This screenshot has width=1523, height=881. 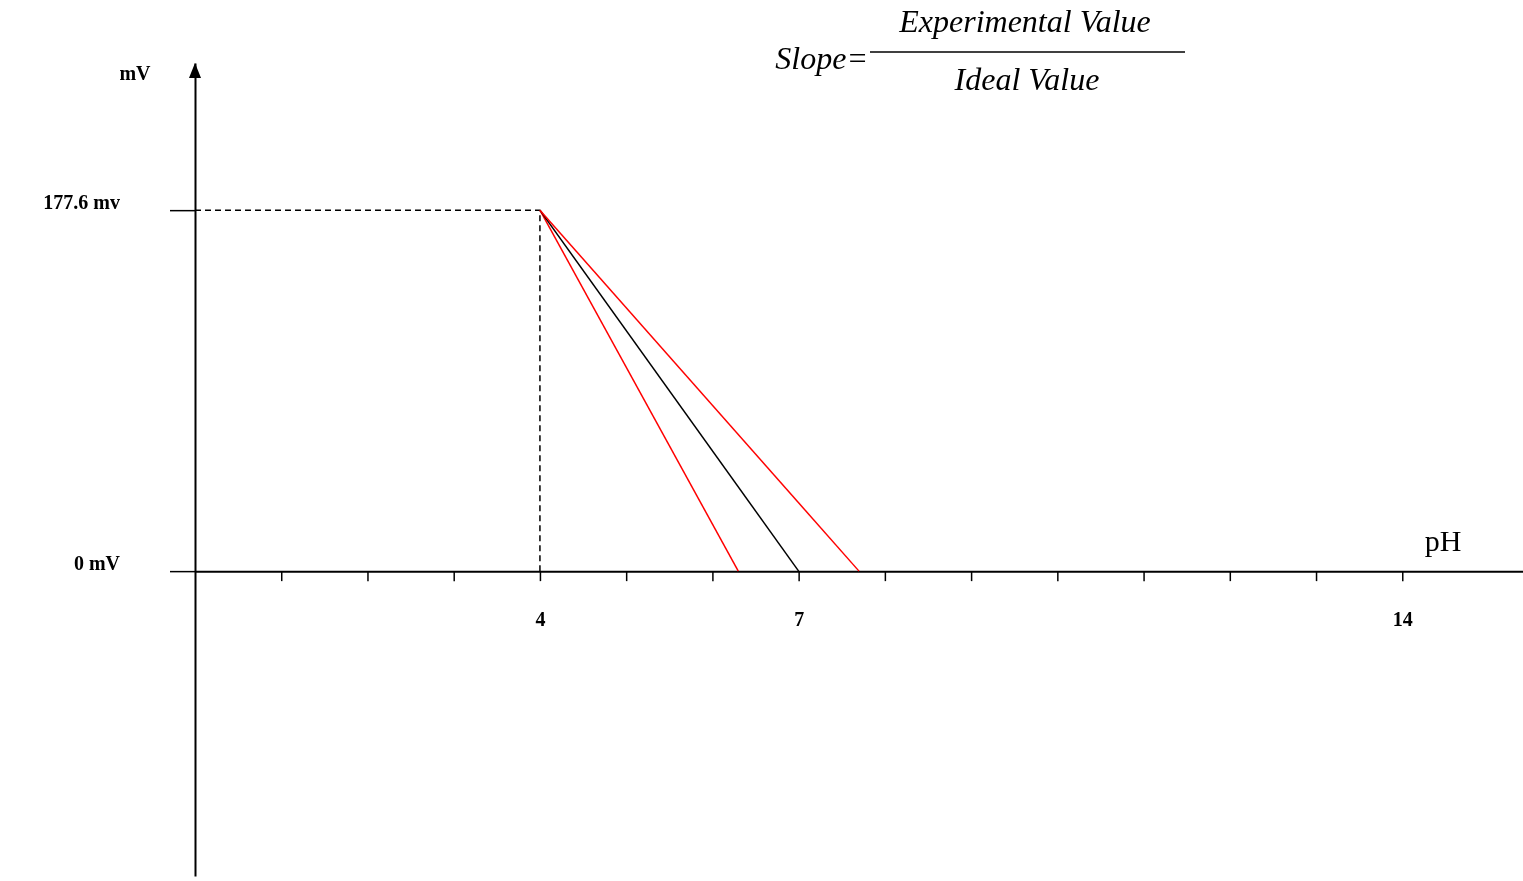 I want to click on x-tick-label: 14, so click(x=1402, y=619).